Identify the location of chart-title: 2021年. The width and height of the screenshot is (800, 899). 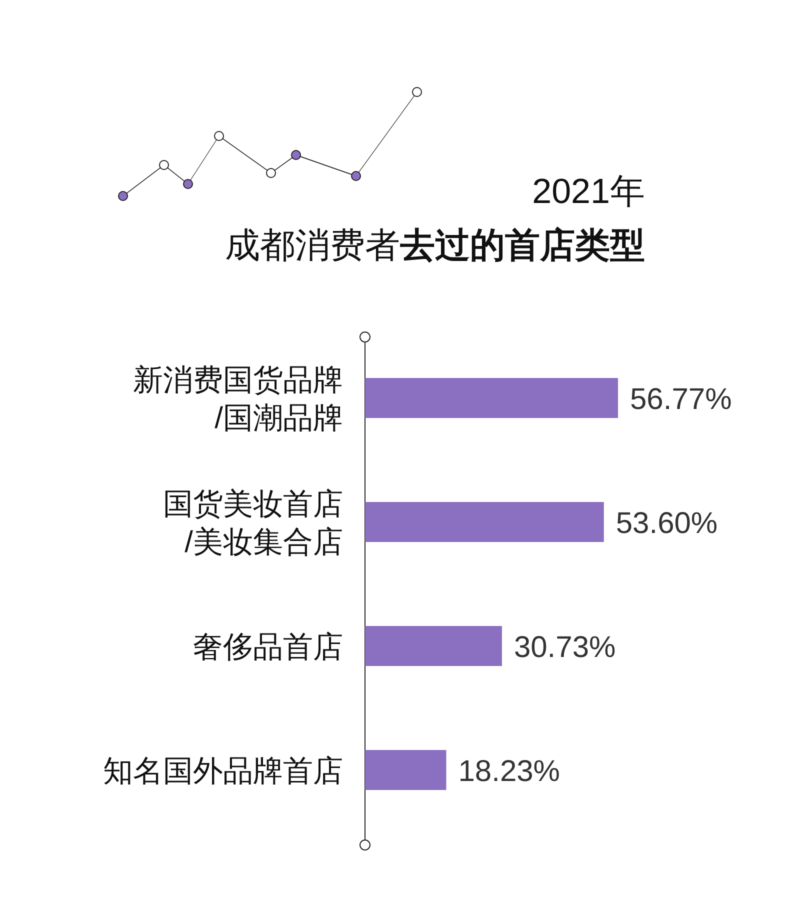
(588, 191).